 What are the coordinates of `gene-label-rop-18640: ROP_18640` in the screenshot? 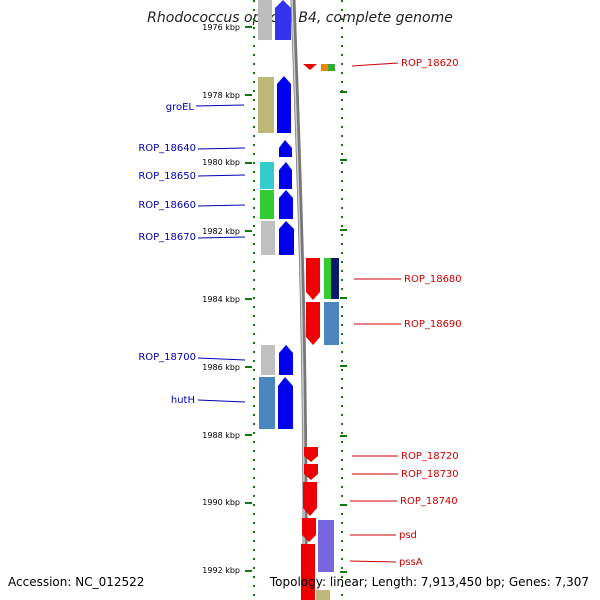 It's located at (167, 148).